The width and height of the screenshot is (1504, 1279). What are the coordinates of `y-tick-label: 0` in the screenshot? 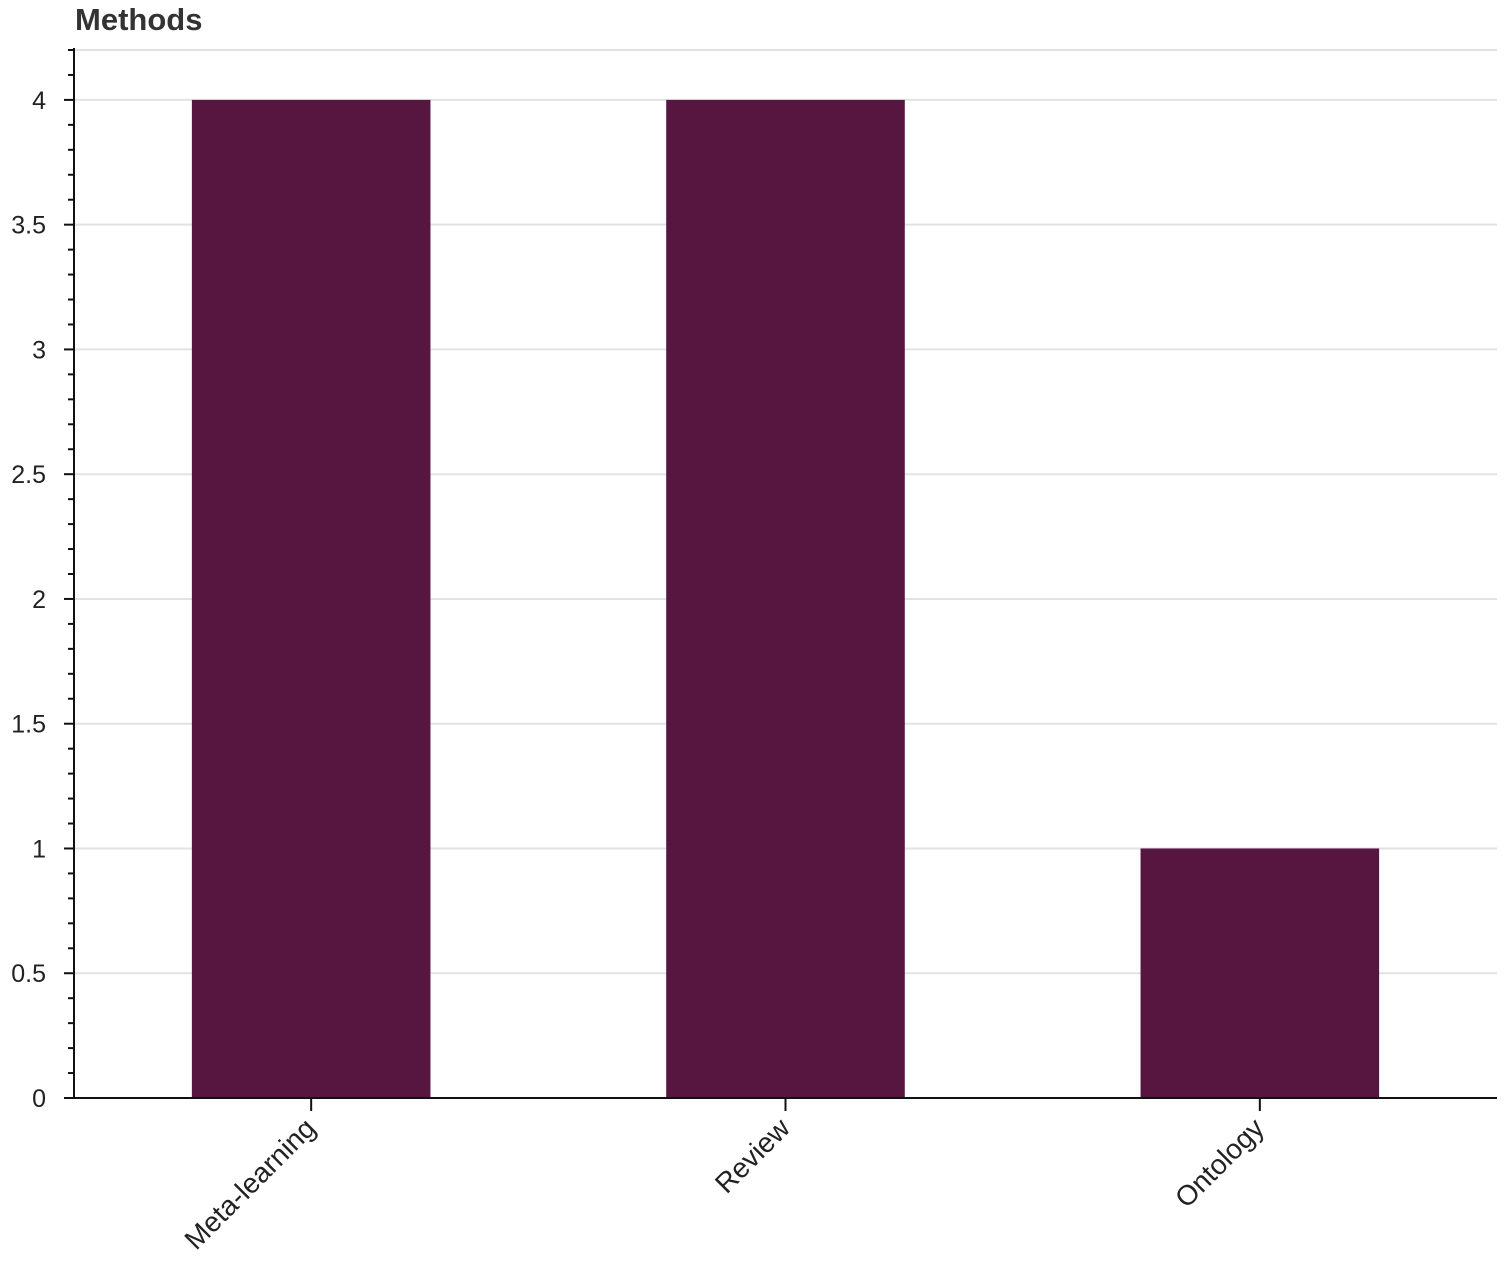 It's located at (39, 1099).